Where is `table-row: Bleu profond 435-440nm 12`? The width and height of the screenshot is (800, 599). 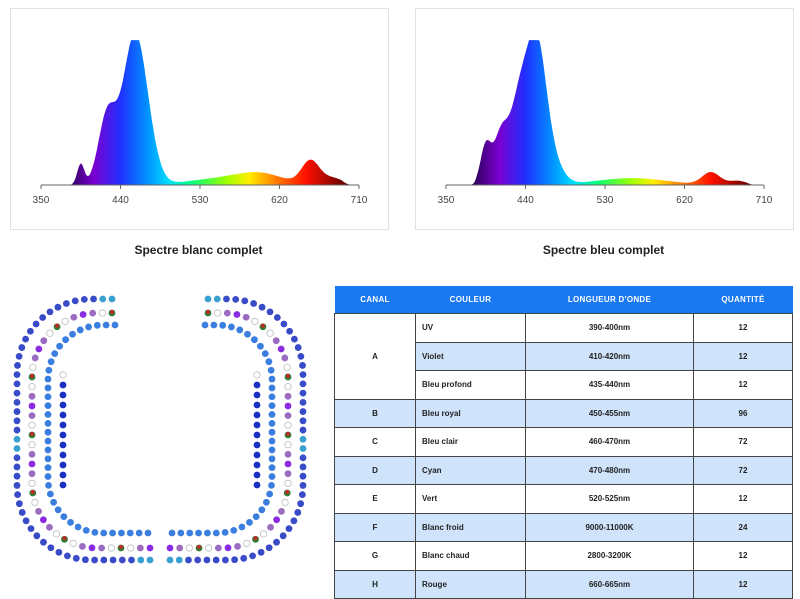 table-row: Bleu profond 435-440nm 12 is located at coordinates (564, 385).